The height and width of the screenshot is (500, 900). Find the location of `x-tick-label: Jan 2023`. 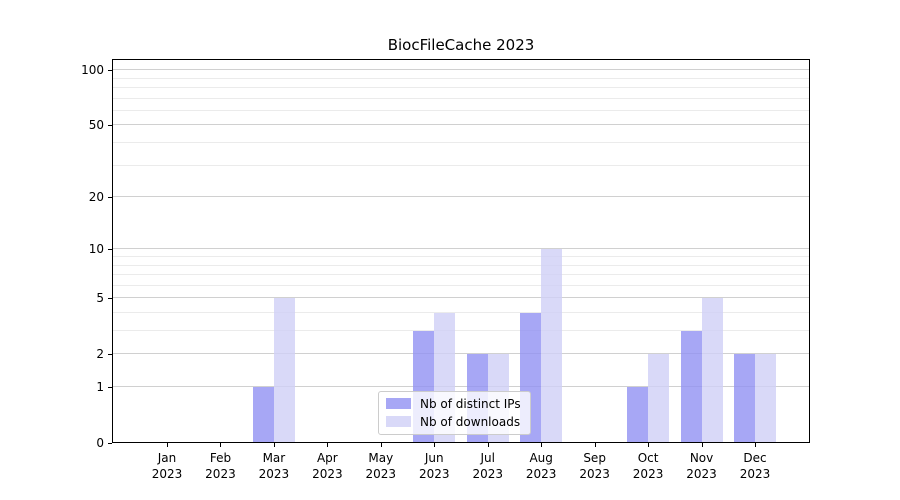

x-tick-label: Jan 2023 is located at coordinates (167, 466).